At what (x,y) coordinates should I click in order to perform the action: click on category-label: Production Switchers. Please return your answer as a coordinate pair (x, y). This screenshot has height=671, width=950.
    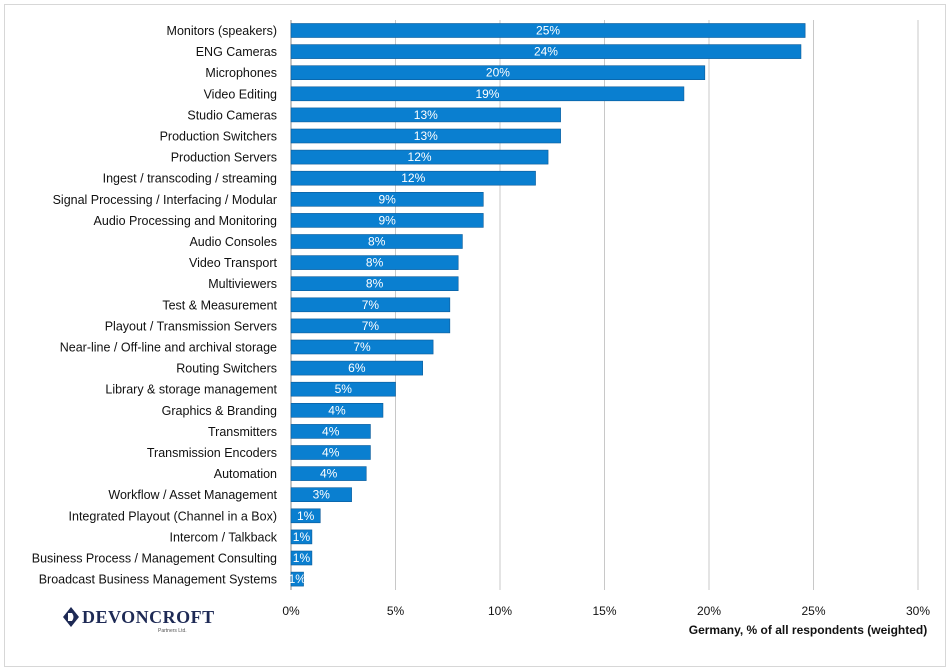
    Looking at the image, I should click on (218, 137).